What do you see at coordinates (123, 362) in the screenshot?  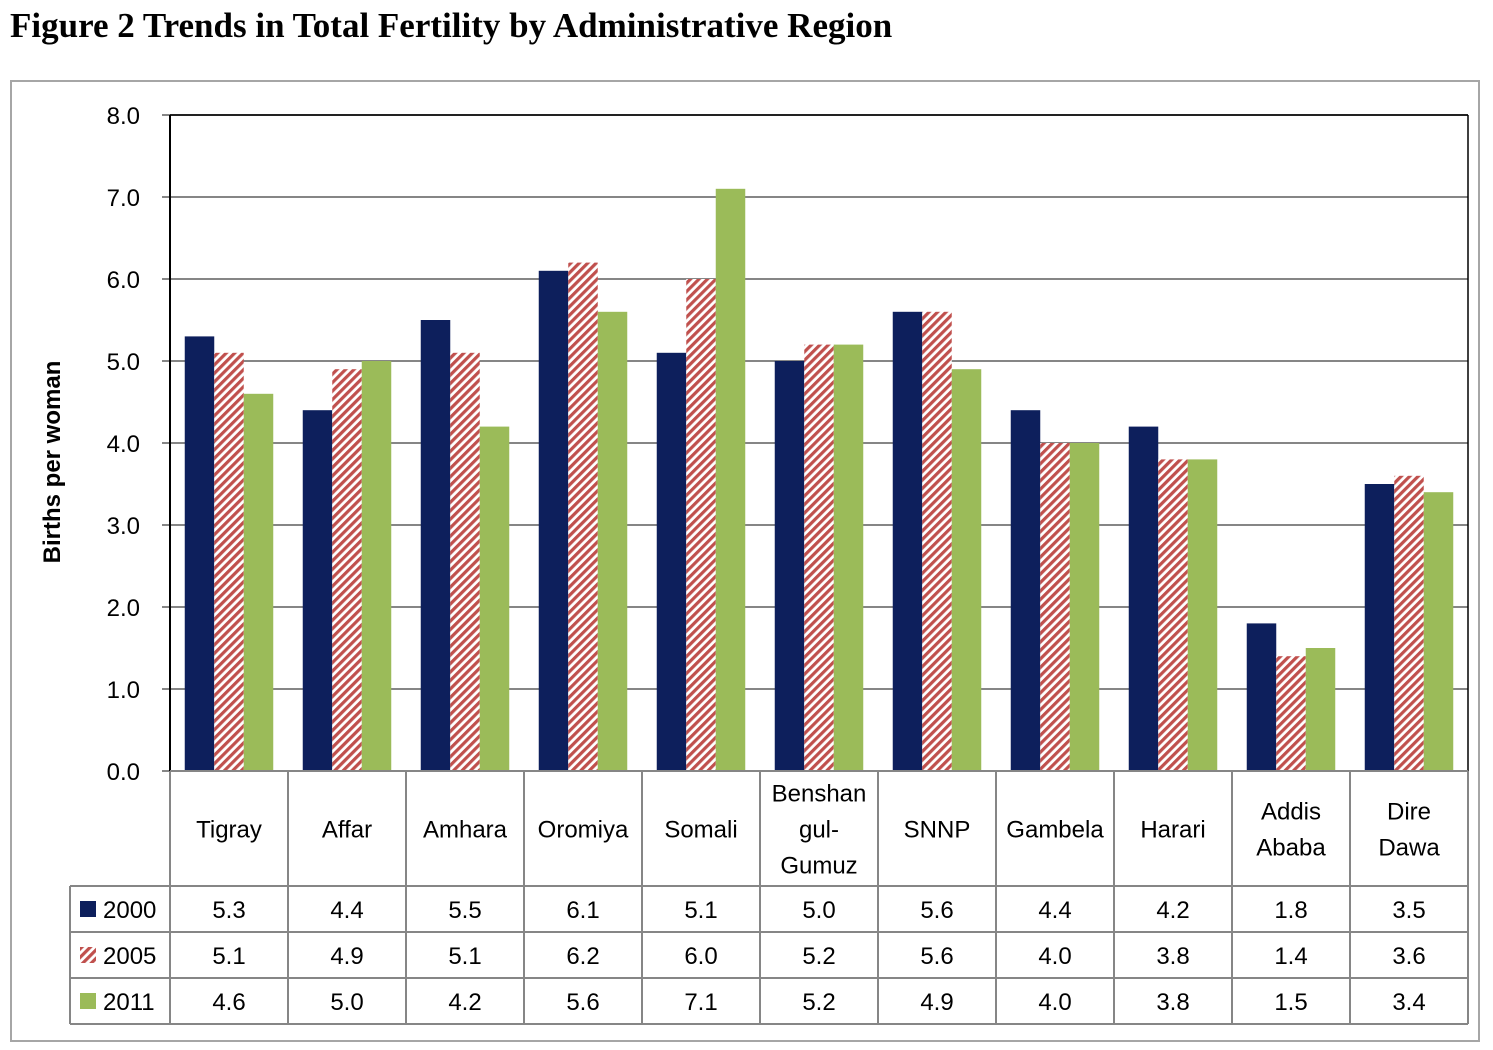 I see `y-tick-label-5: 5.0` at bounding box center [123, 362].